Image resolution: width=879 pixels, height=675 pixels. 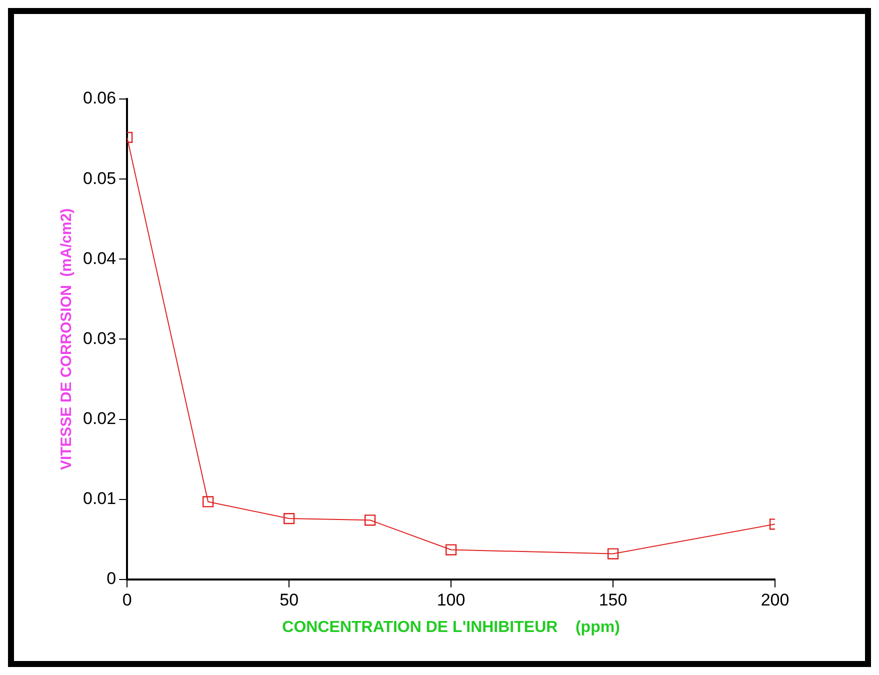 What do you see at coordinates (99, 418) in the screenshot?
I see `y-tick-label: 0.02` at bounding box center [99, 418].